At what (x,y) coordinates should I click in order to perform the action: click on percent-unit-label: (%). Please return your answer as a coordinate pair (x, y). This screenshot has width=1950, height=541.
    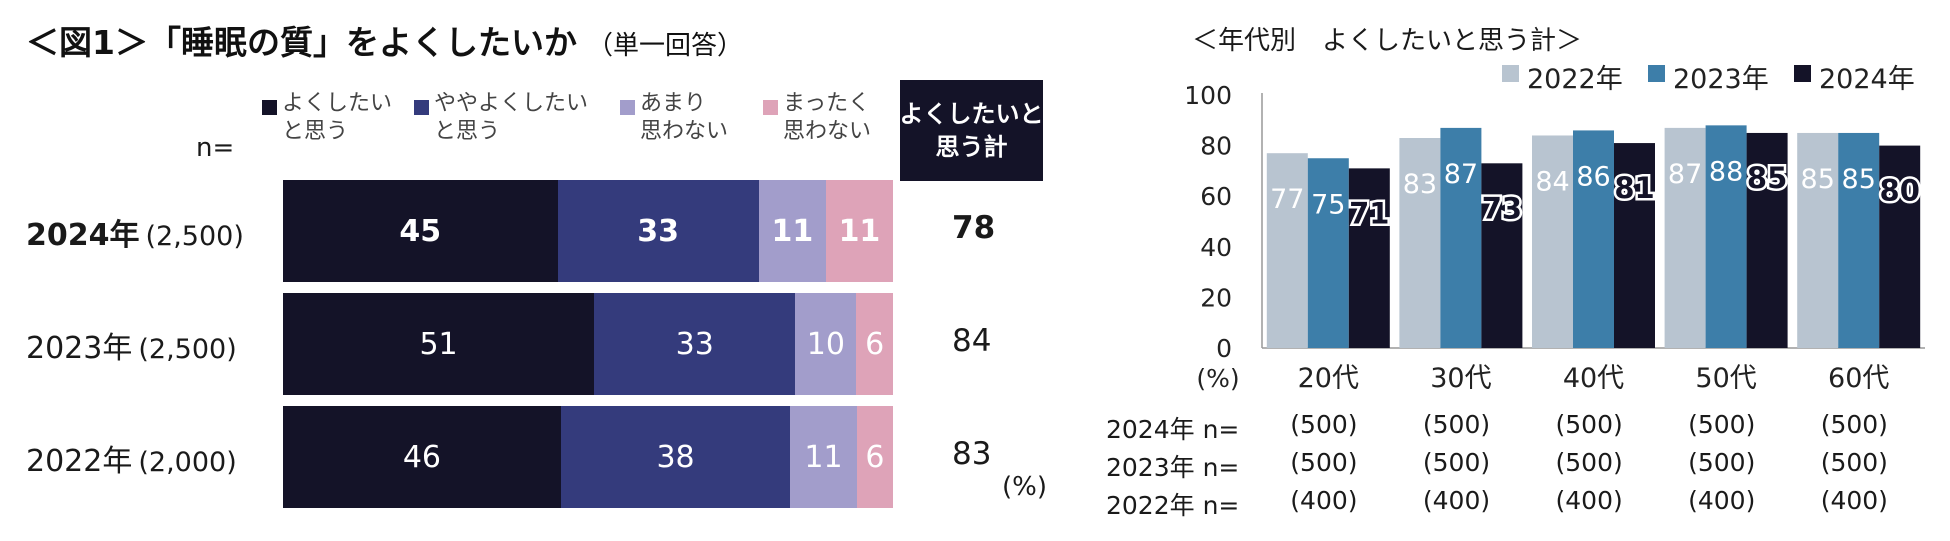
    Looking at the image, I should click on (1024, 487).